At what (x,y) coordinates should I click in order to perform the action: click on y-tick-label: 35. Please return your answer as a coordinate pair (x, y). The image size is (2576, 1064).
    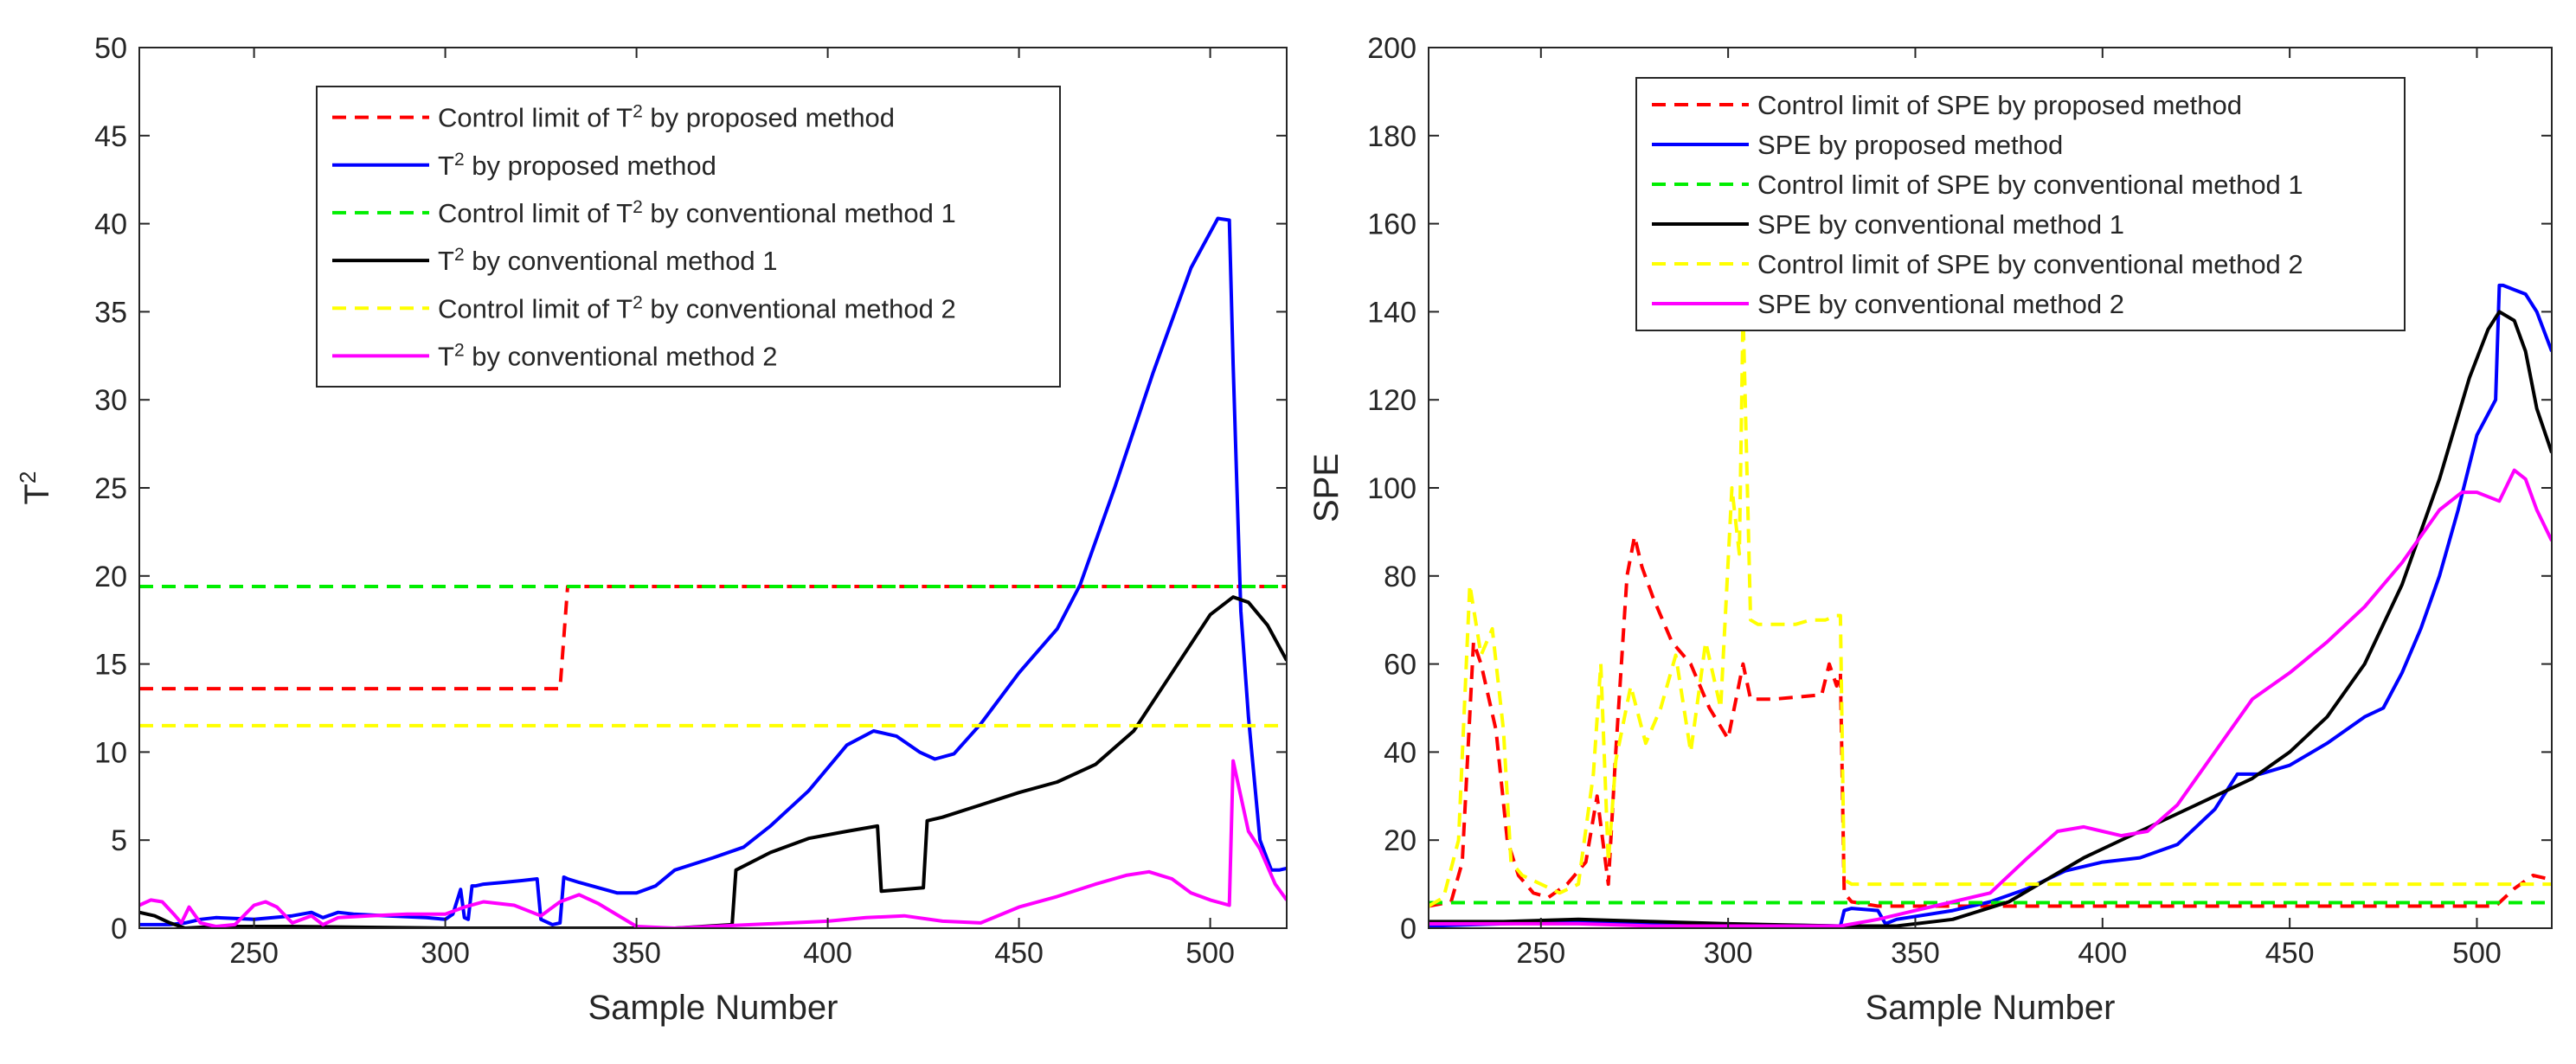
    Looking at the image, I should click on (110, 312).